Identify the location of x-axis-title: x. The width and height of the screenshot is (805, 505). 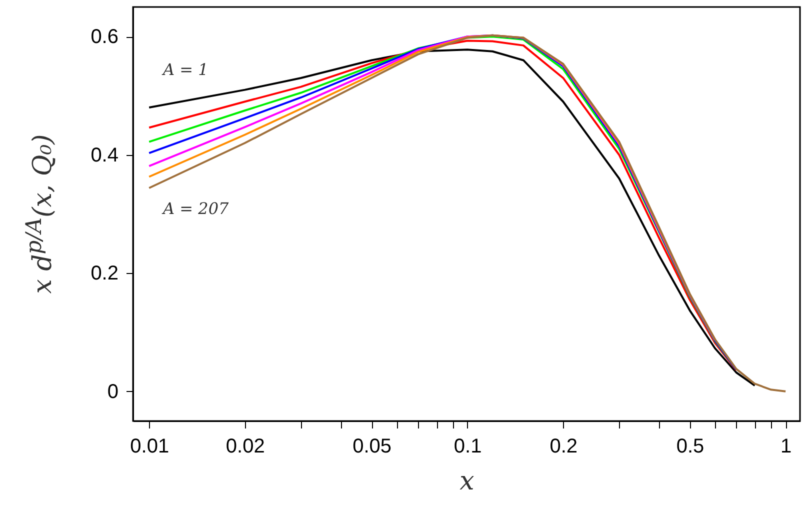
(467, 481).